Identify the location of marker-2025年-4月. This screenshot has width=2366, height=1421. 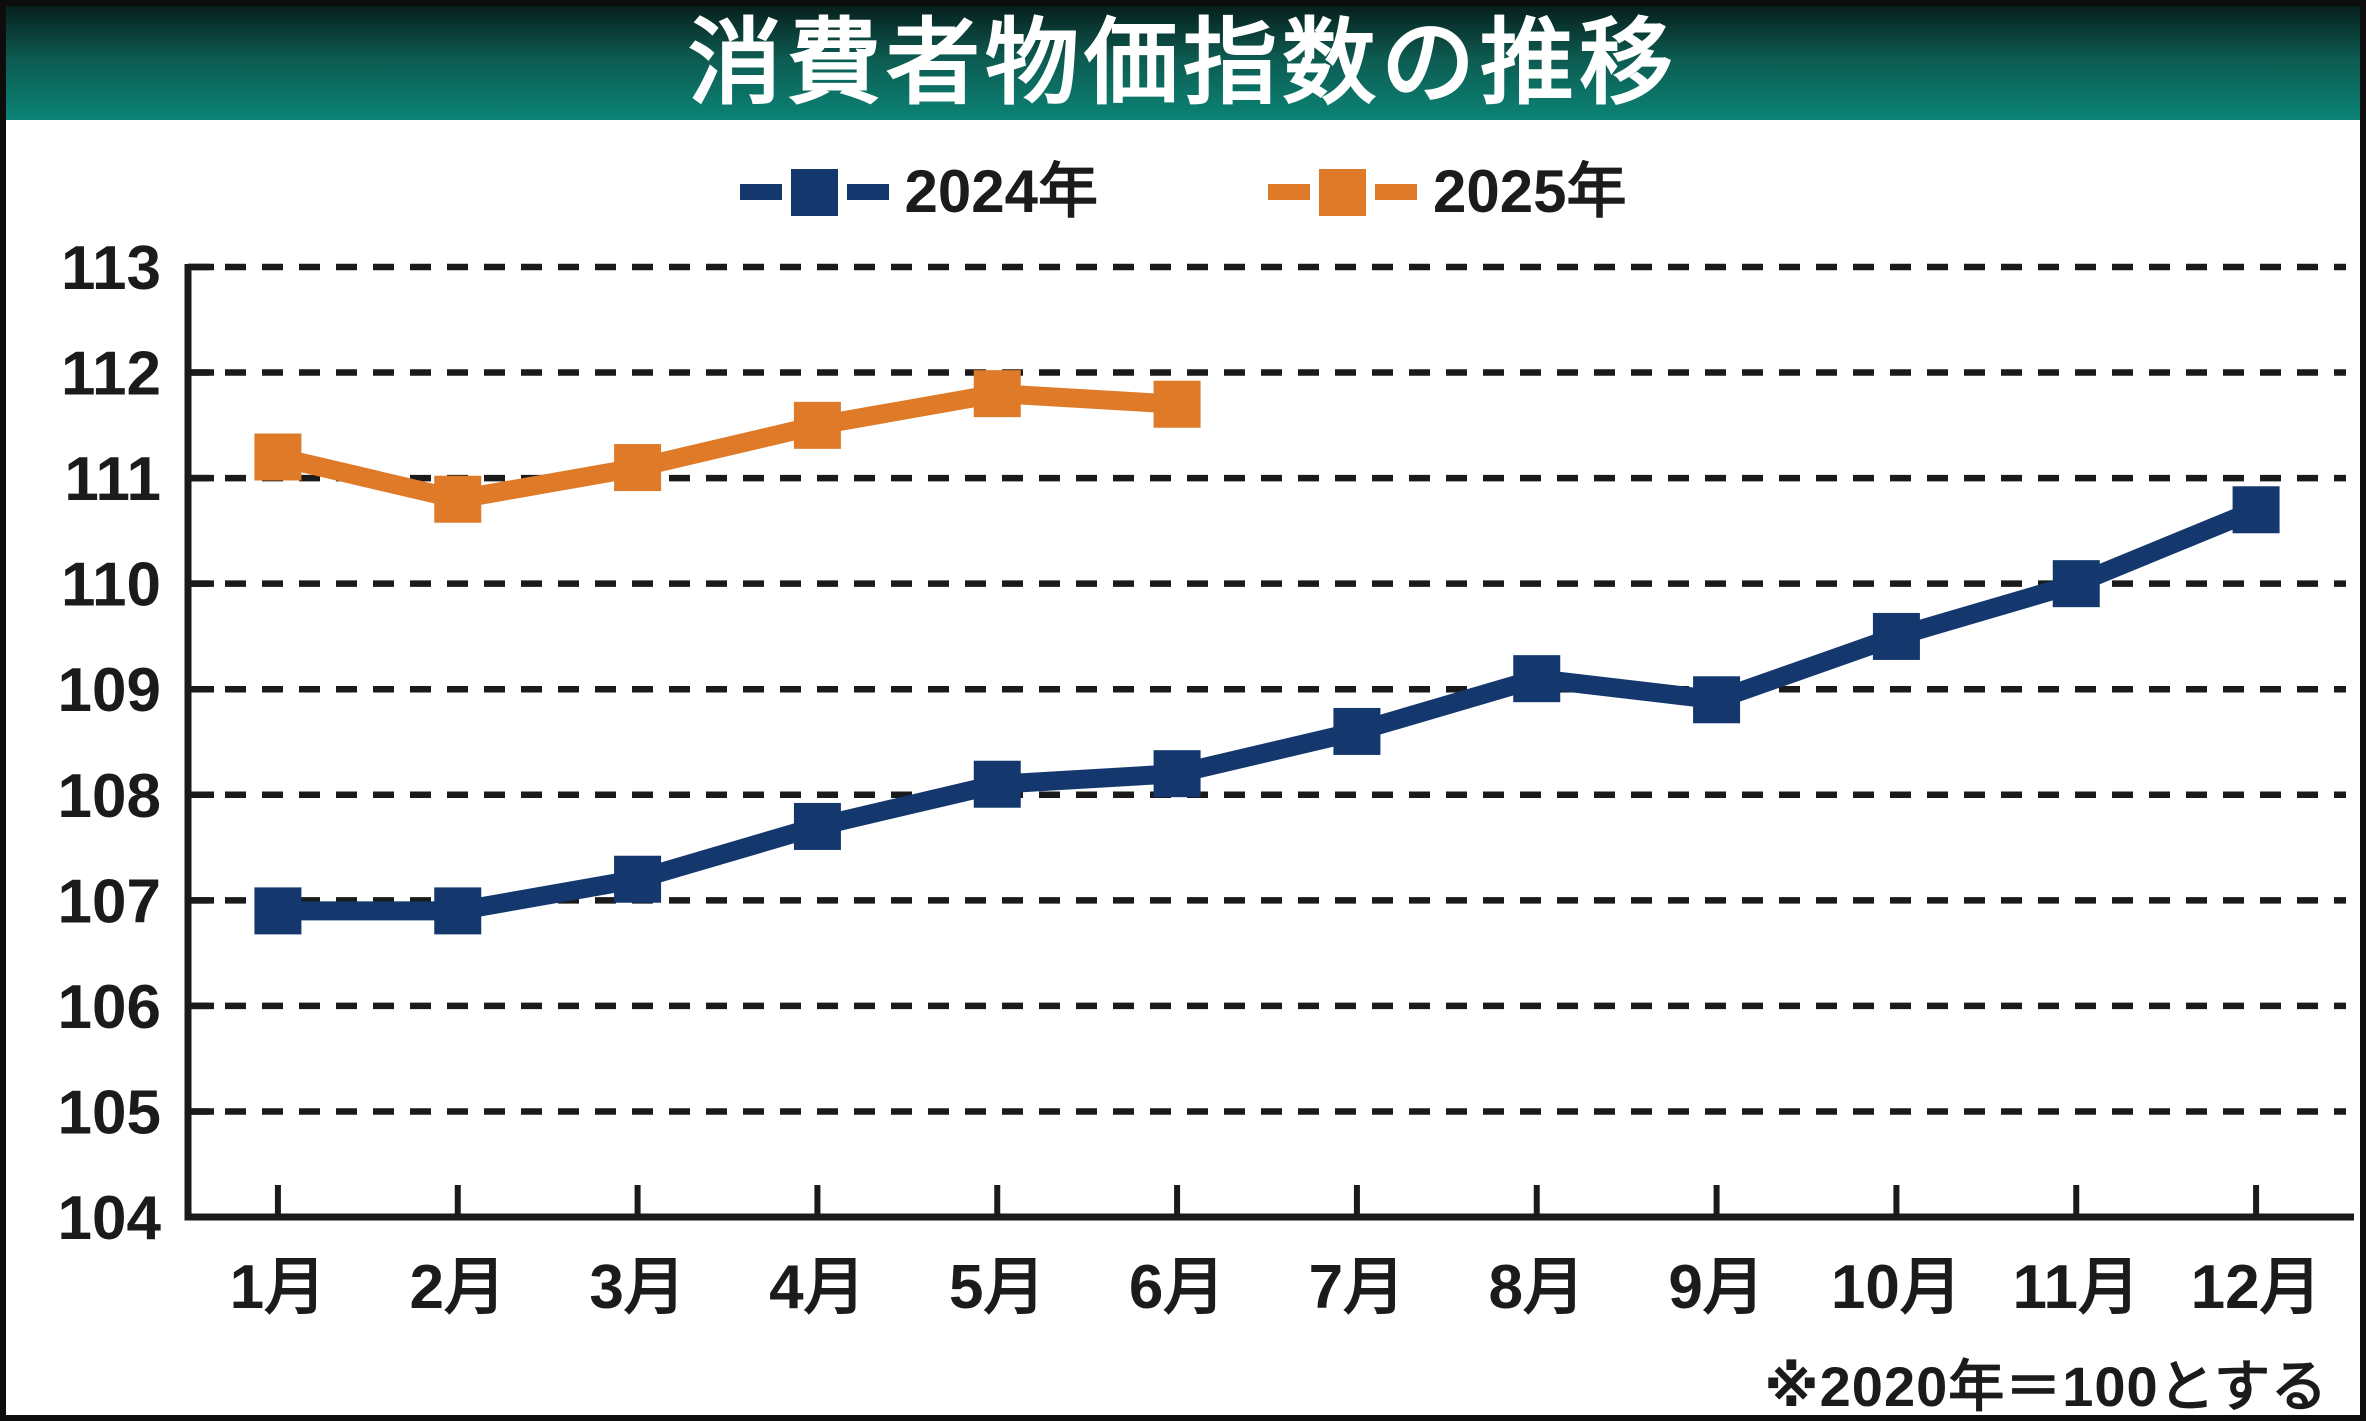
(817, 425).